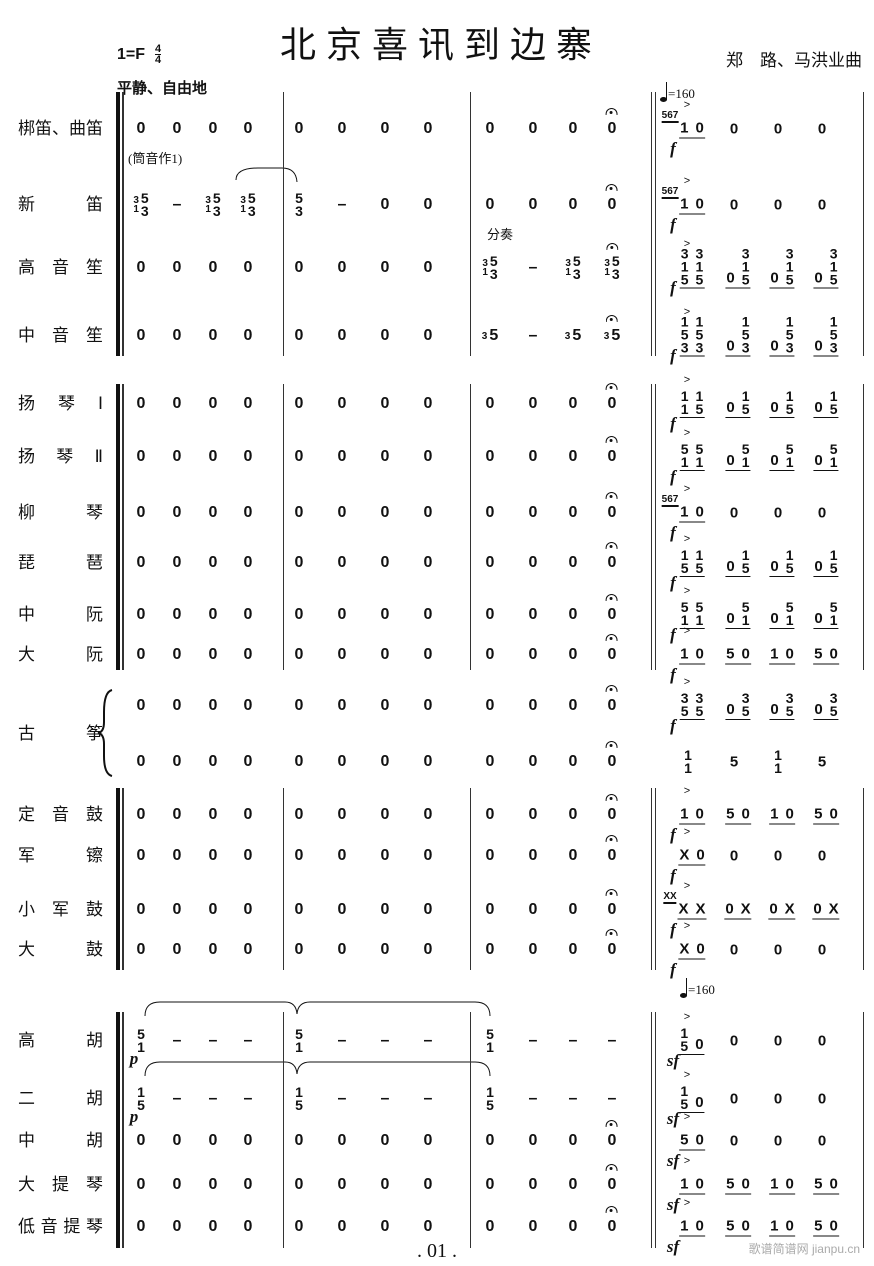 This screenshot has height=1266, width=874. What do you see at coordinates (60, 204) in the screenshot?
I see `instrument-label: 新笛` at bounding box center [60, 204].